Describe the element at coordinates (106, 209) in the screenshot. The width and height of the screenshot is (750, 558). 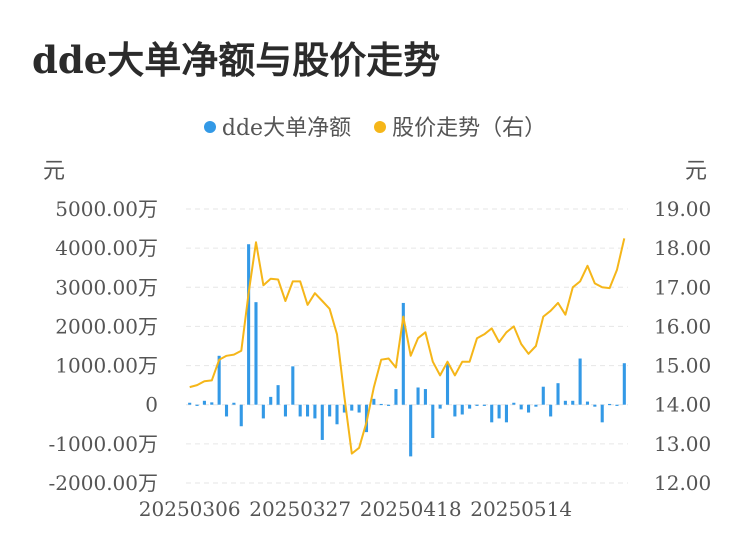
I see `left-tick-label: 5000.00万` at that location.